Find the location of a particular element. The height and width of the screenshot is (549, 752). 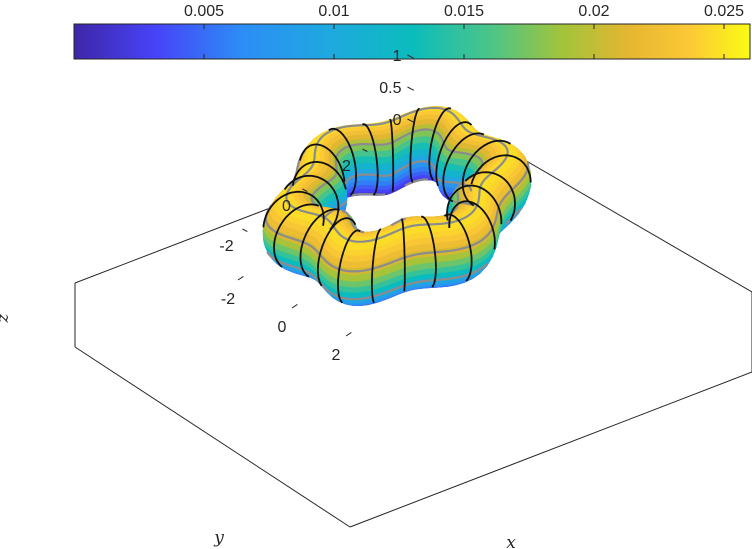

colorbar-bar is located at coordinates (412, 41).